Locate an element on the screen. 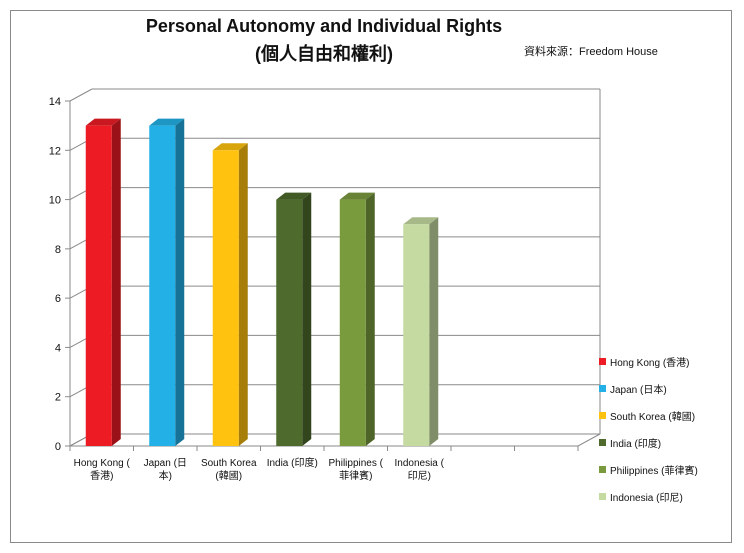  legend-item: Philippines (菲律賓) is located at coordinates (648, 469).